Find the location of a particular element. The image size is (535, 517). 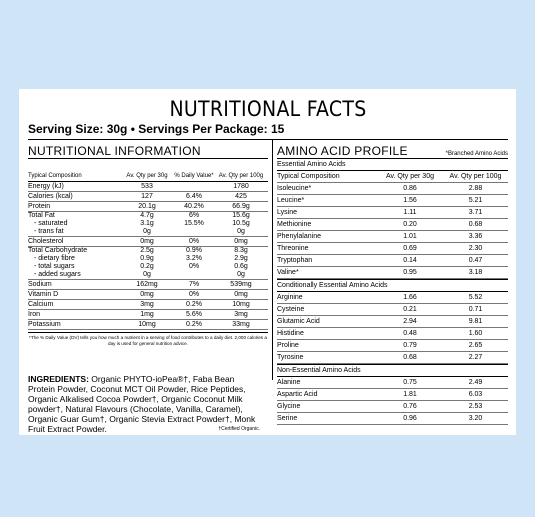

qty-30g: 127 is located at coordinates (147, 196).